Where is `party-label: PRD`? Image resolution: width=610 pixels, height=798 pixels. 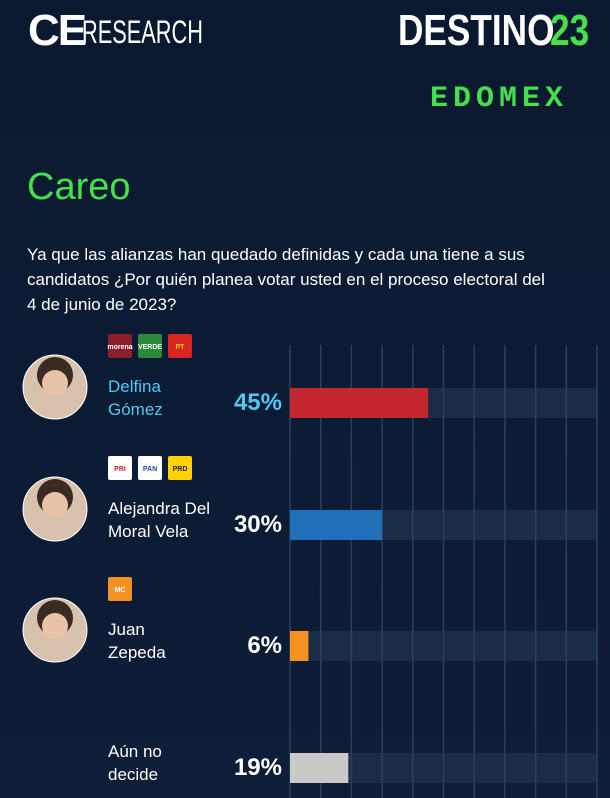
party-label: PRD is located at coordinates (180, 469).